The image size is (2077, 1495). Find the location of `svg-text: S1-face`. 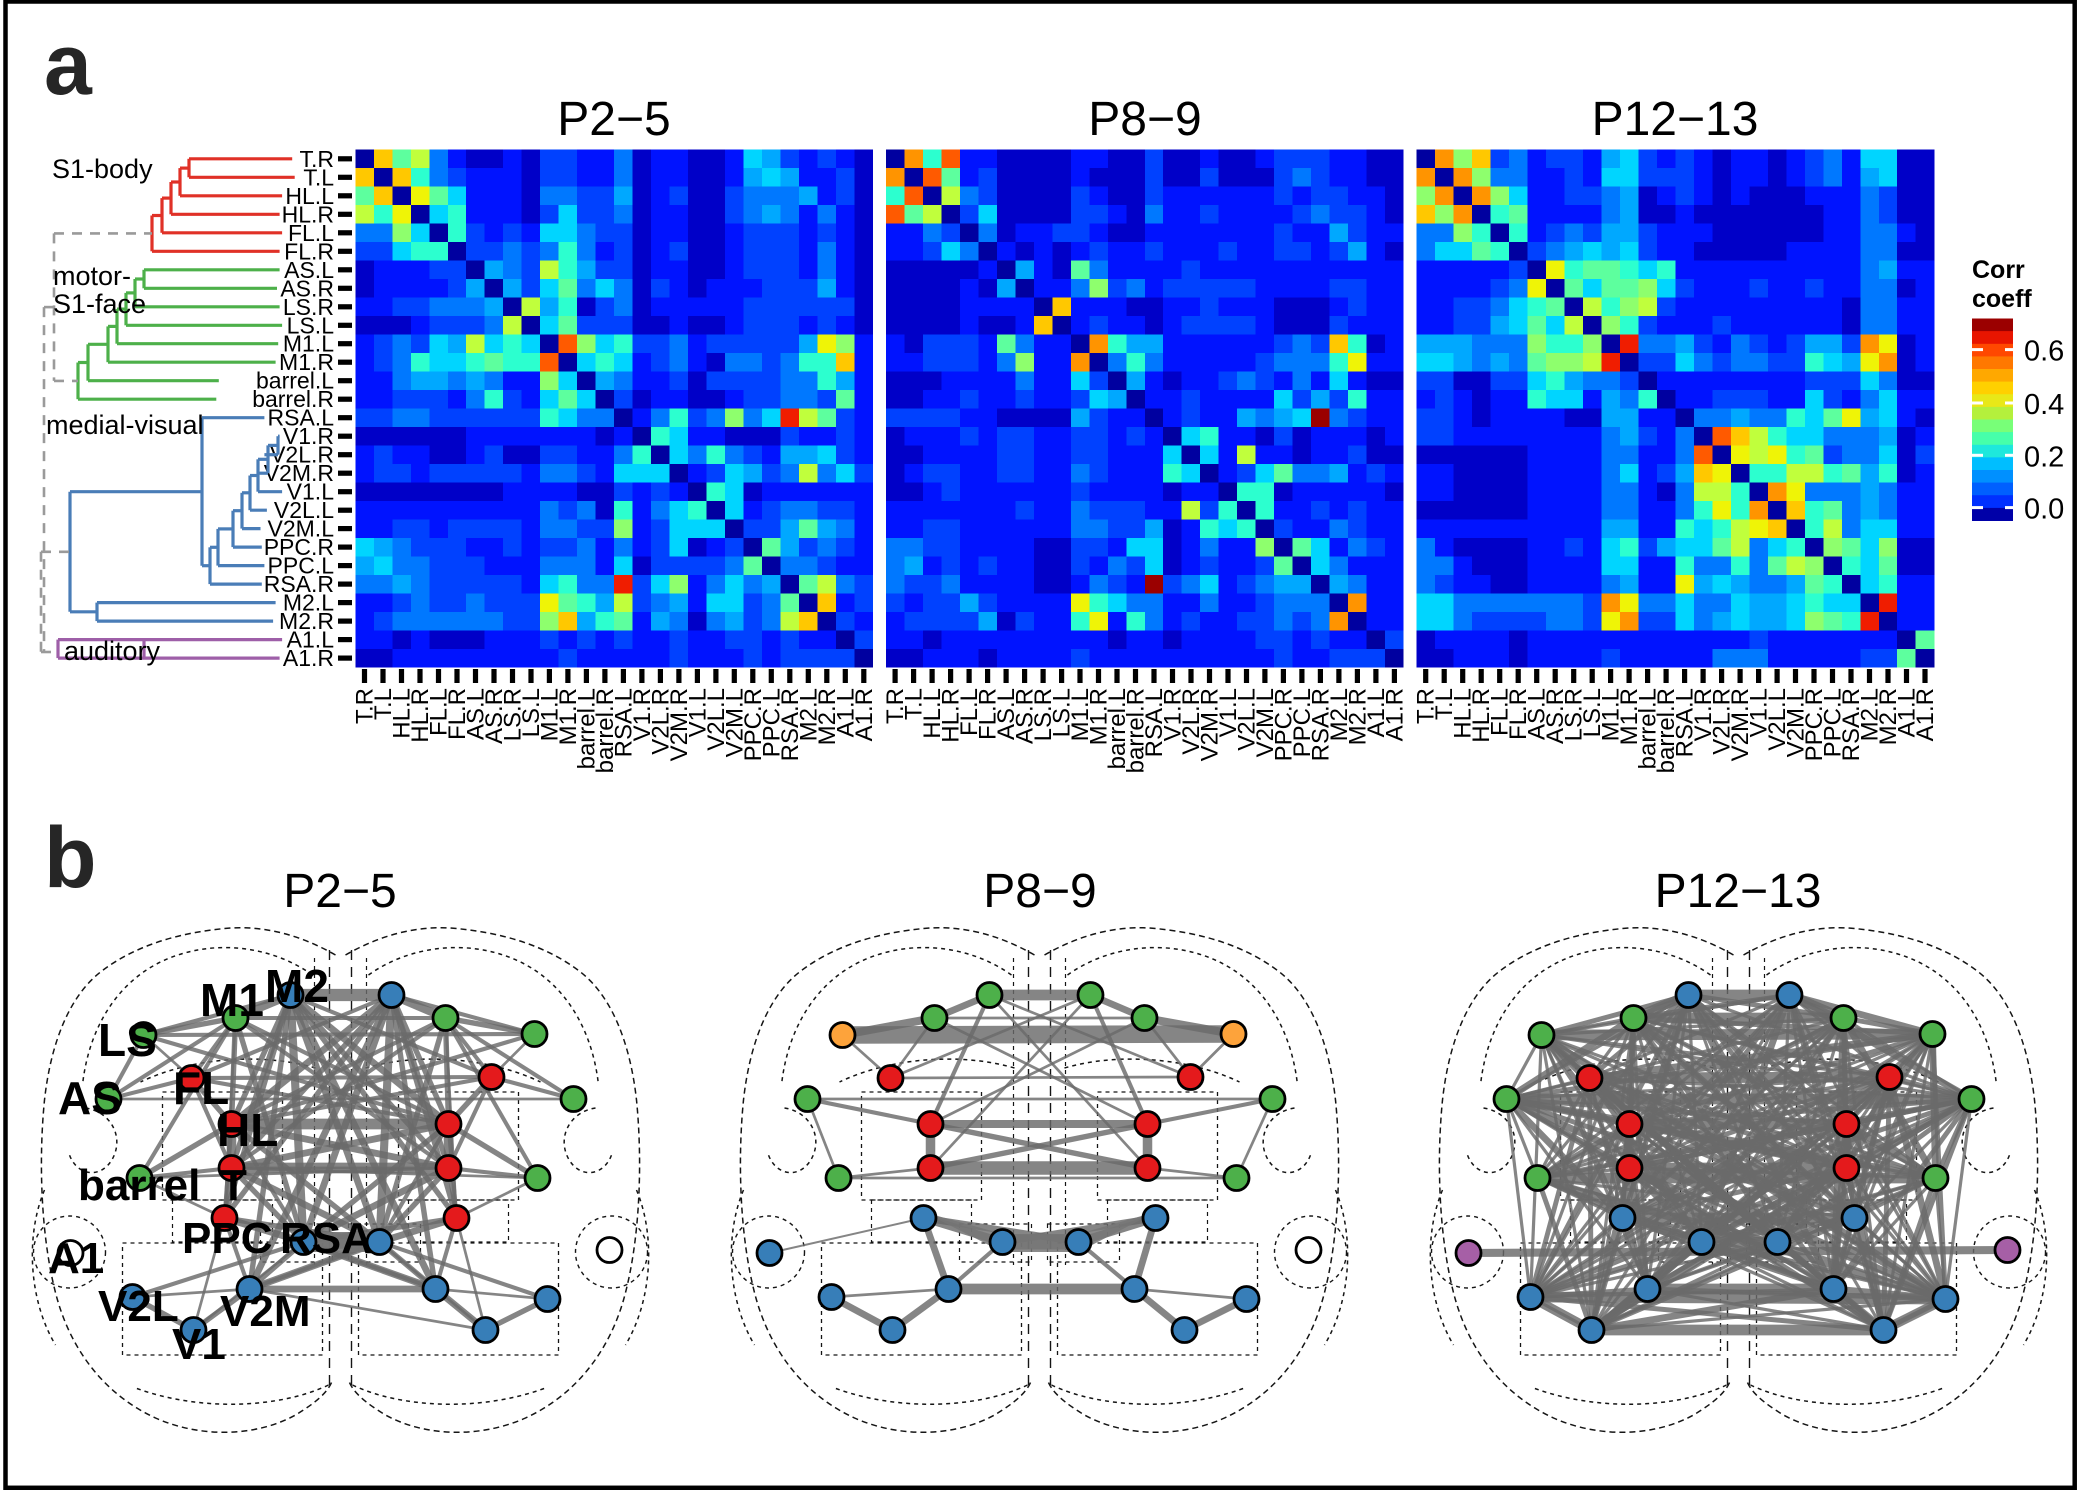

svg-text: S1-face is located at coordinates (99, 304).